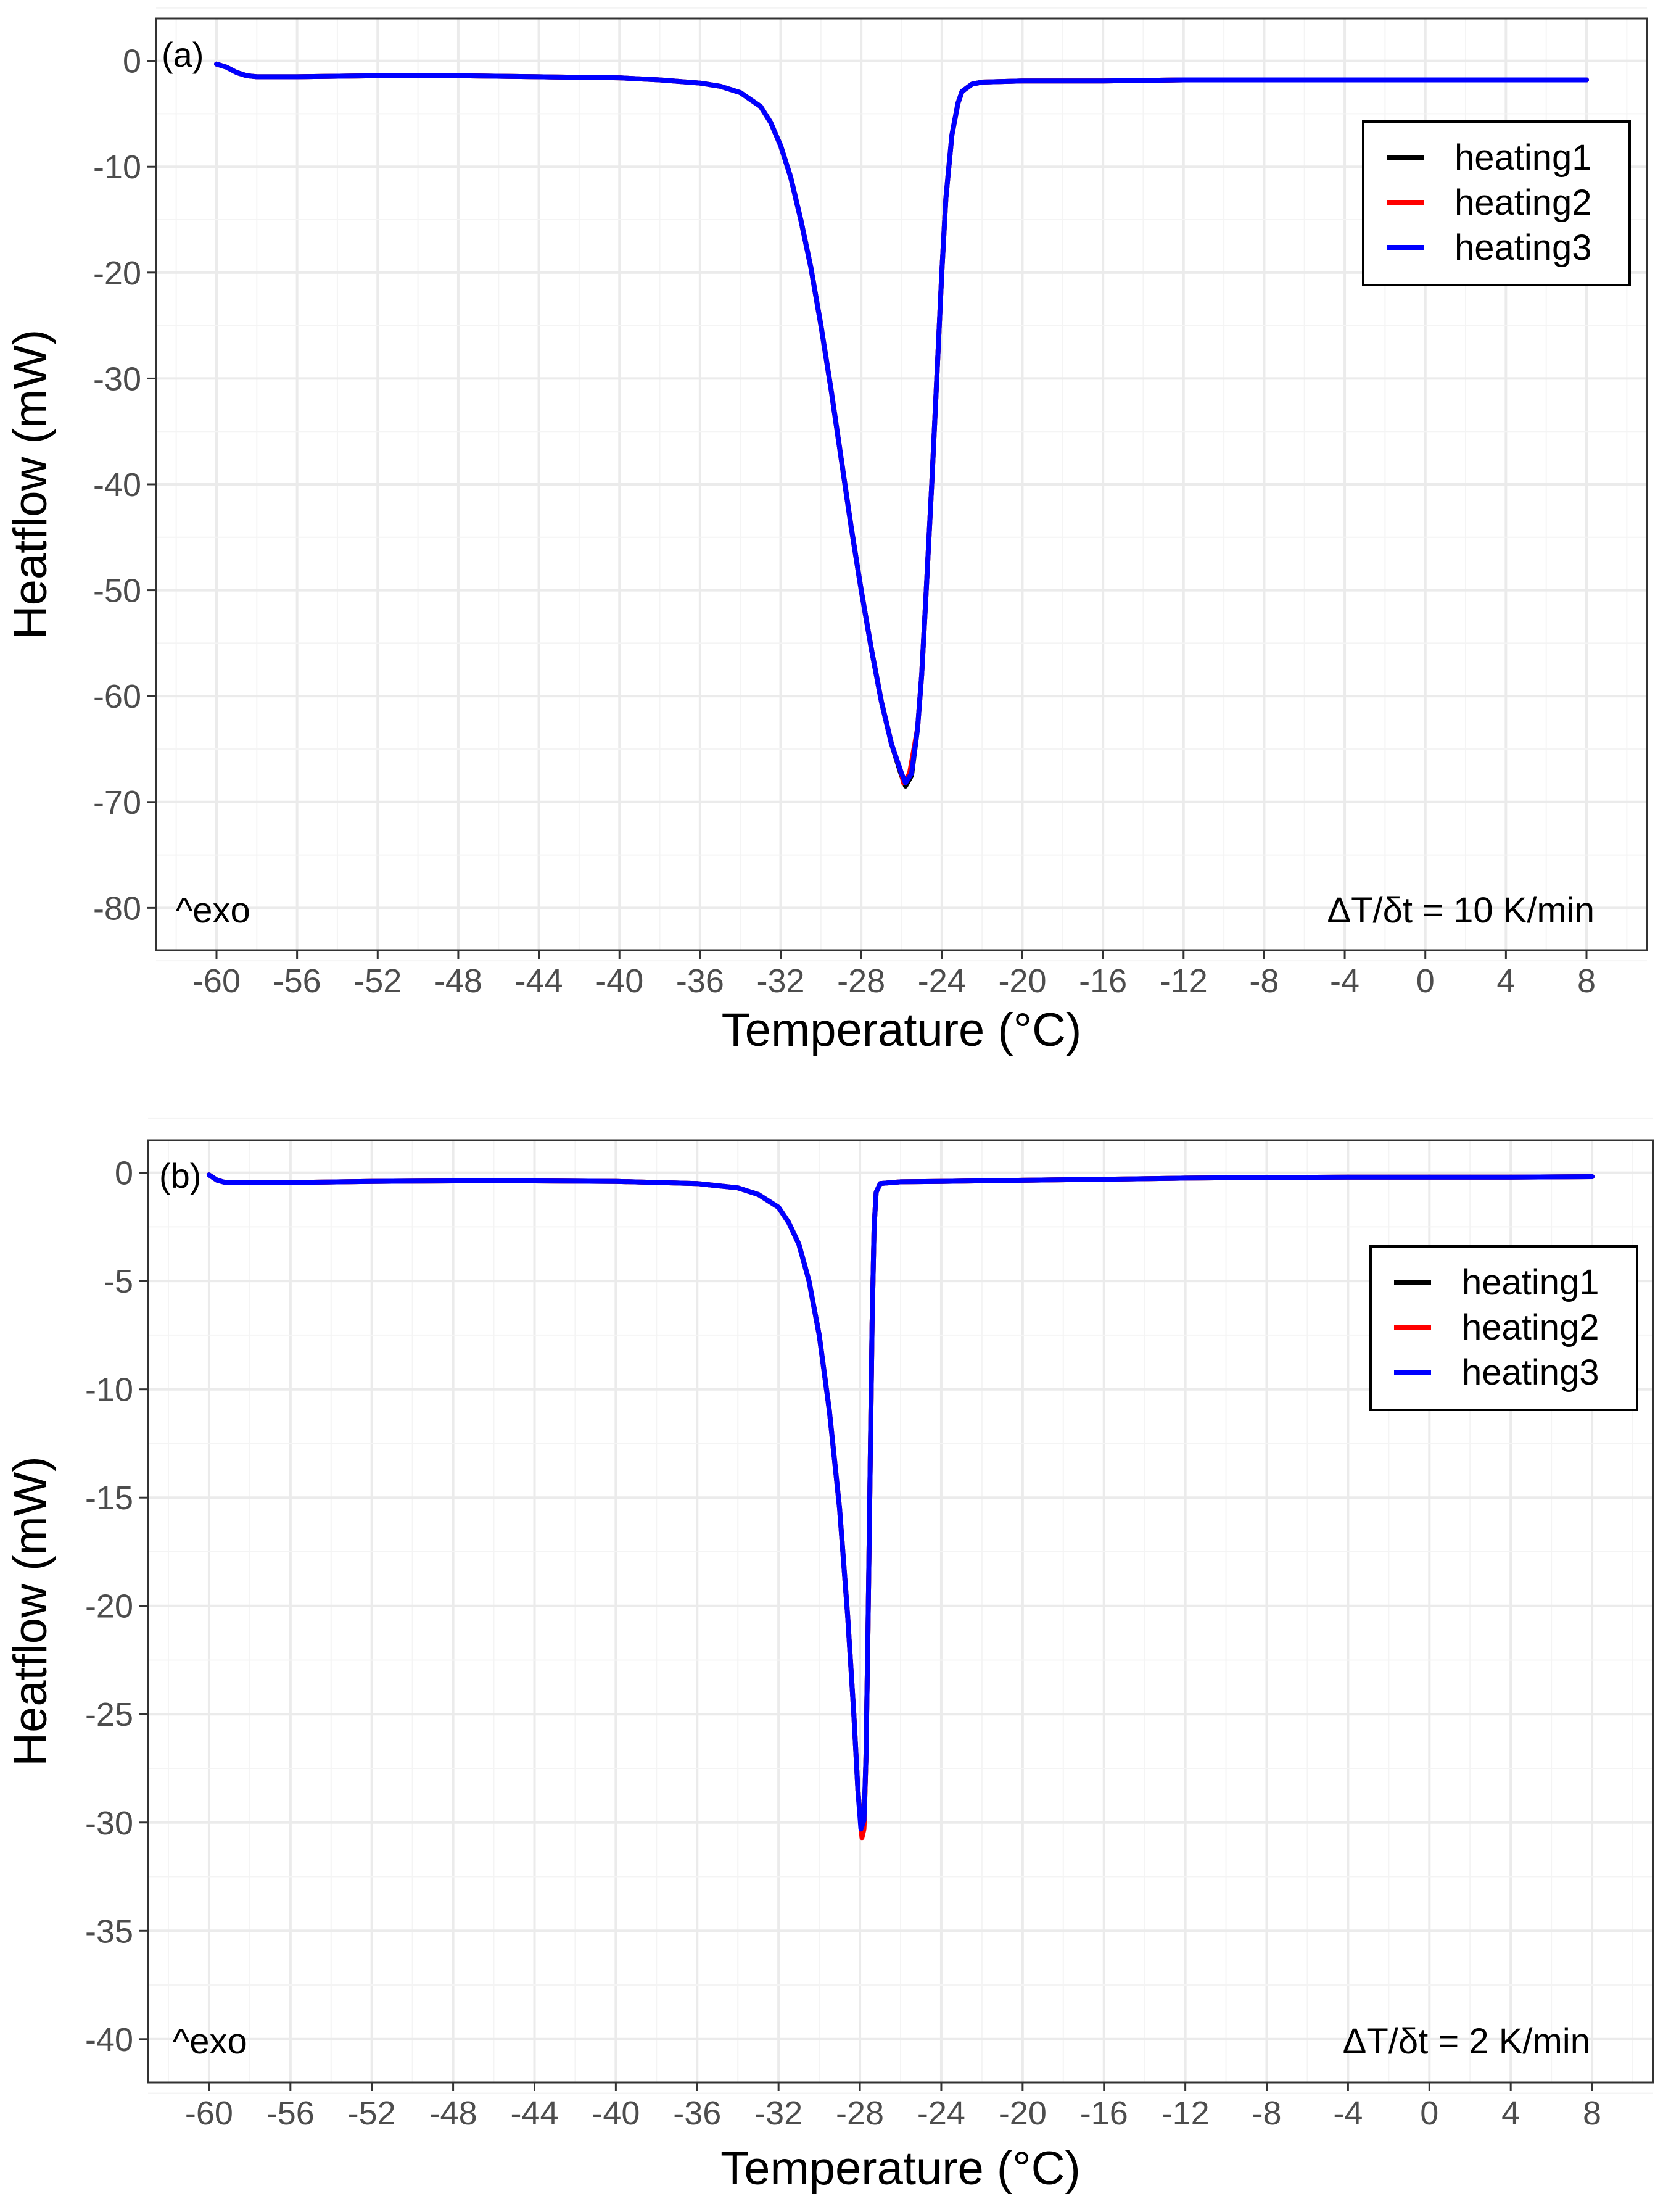  I want to click on y-tick-label: -80, so click(117, 908).